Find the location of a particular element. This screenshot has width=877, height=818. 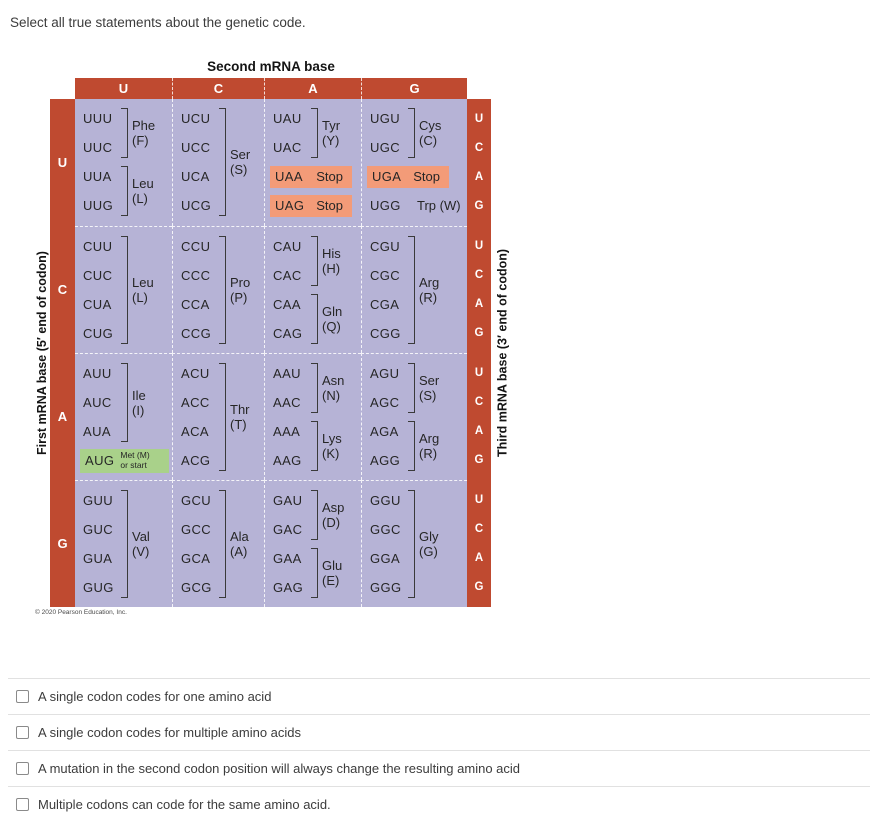

codon: GCU is located at coordinates (196, 500).